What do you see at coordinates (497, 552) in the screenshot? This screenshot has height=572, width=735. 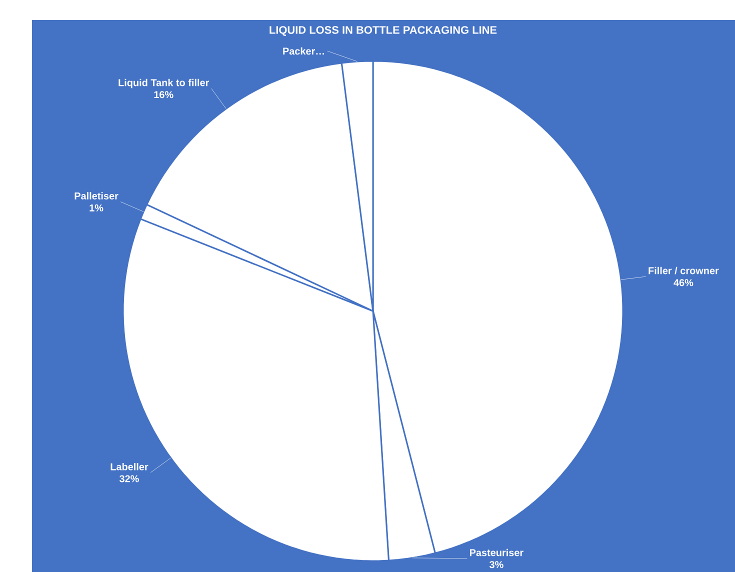 I see `slice-label: Pasteuriser` at bounding box center [497, 552].